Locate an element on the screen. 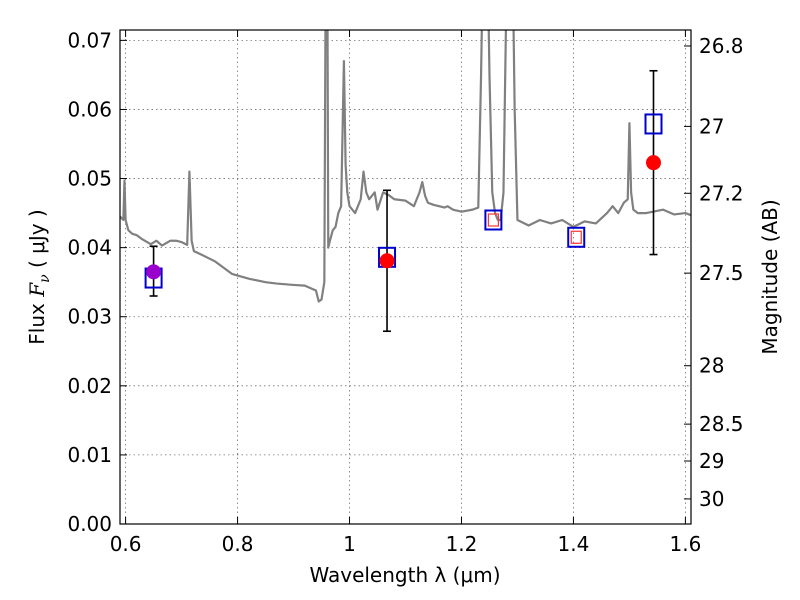  y2-tick-label: 27.5 is located at coordinates (721, 273).